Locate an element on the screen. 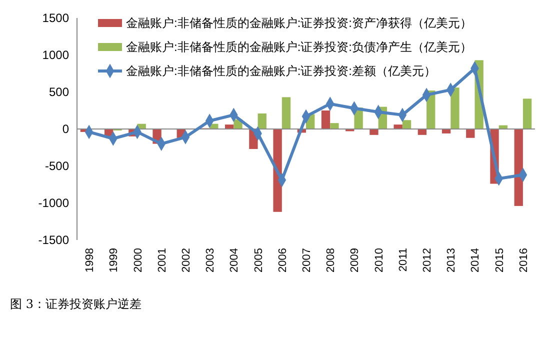  legend-label: 金融账户:非储备性质的金融账户:证券投资:负债净产生（亿美元） is located at coordinates (299, 47).